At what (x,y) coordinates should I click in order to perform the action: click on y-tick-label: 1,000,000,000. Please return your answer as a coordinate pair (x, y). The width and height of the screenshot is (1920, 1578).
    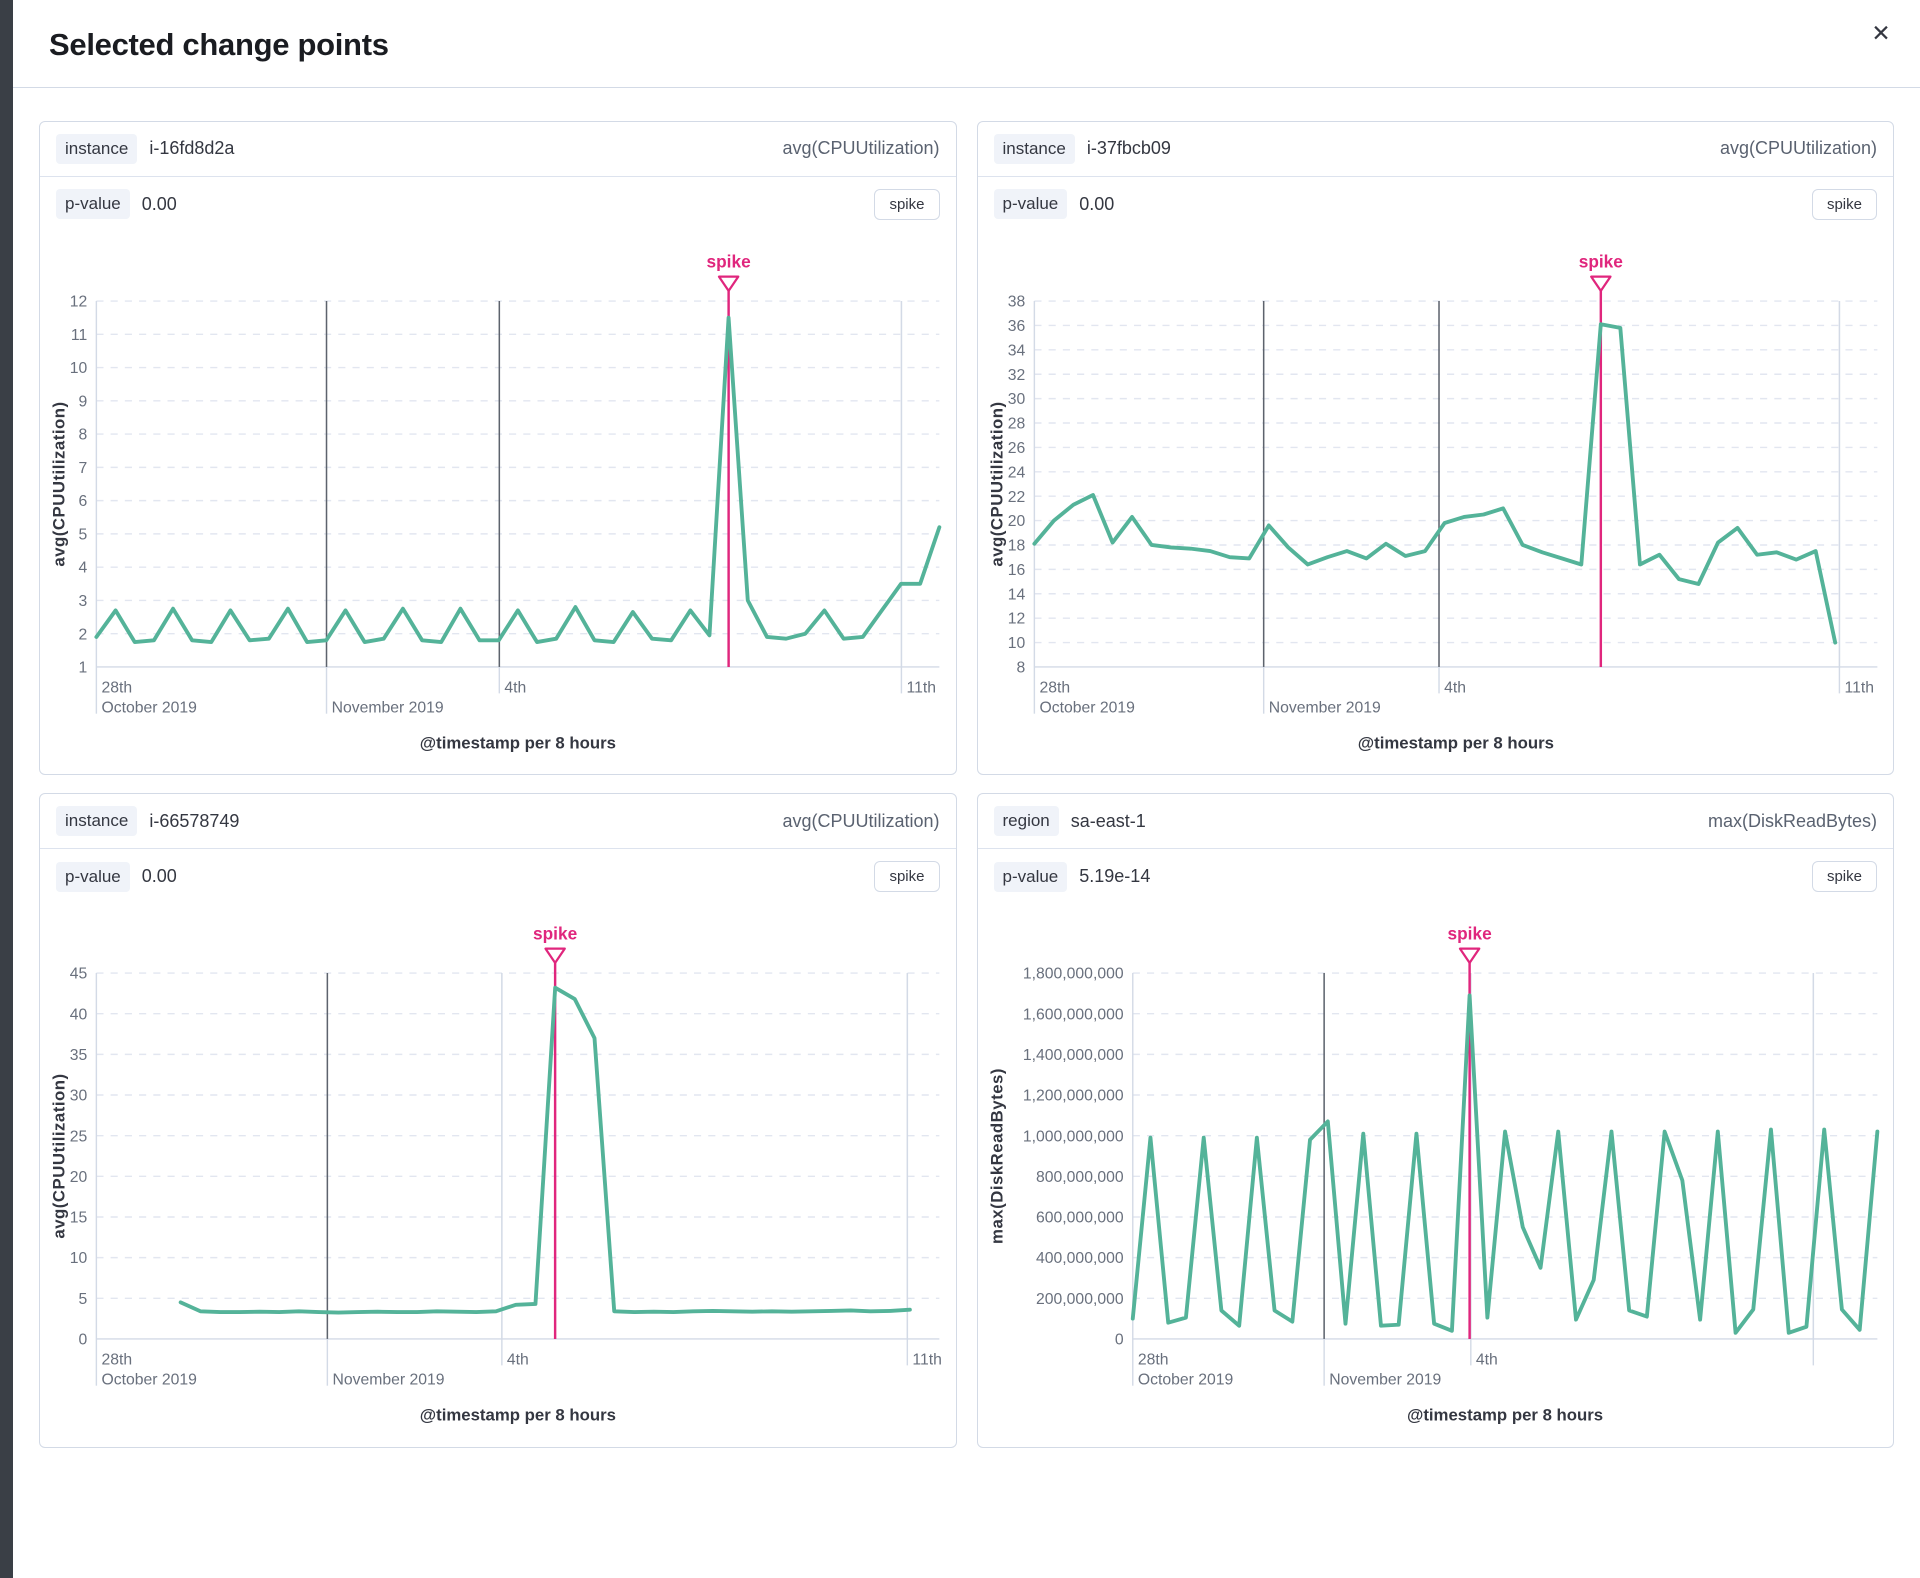
    Looking at the image, I should click on (1072, 1136).